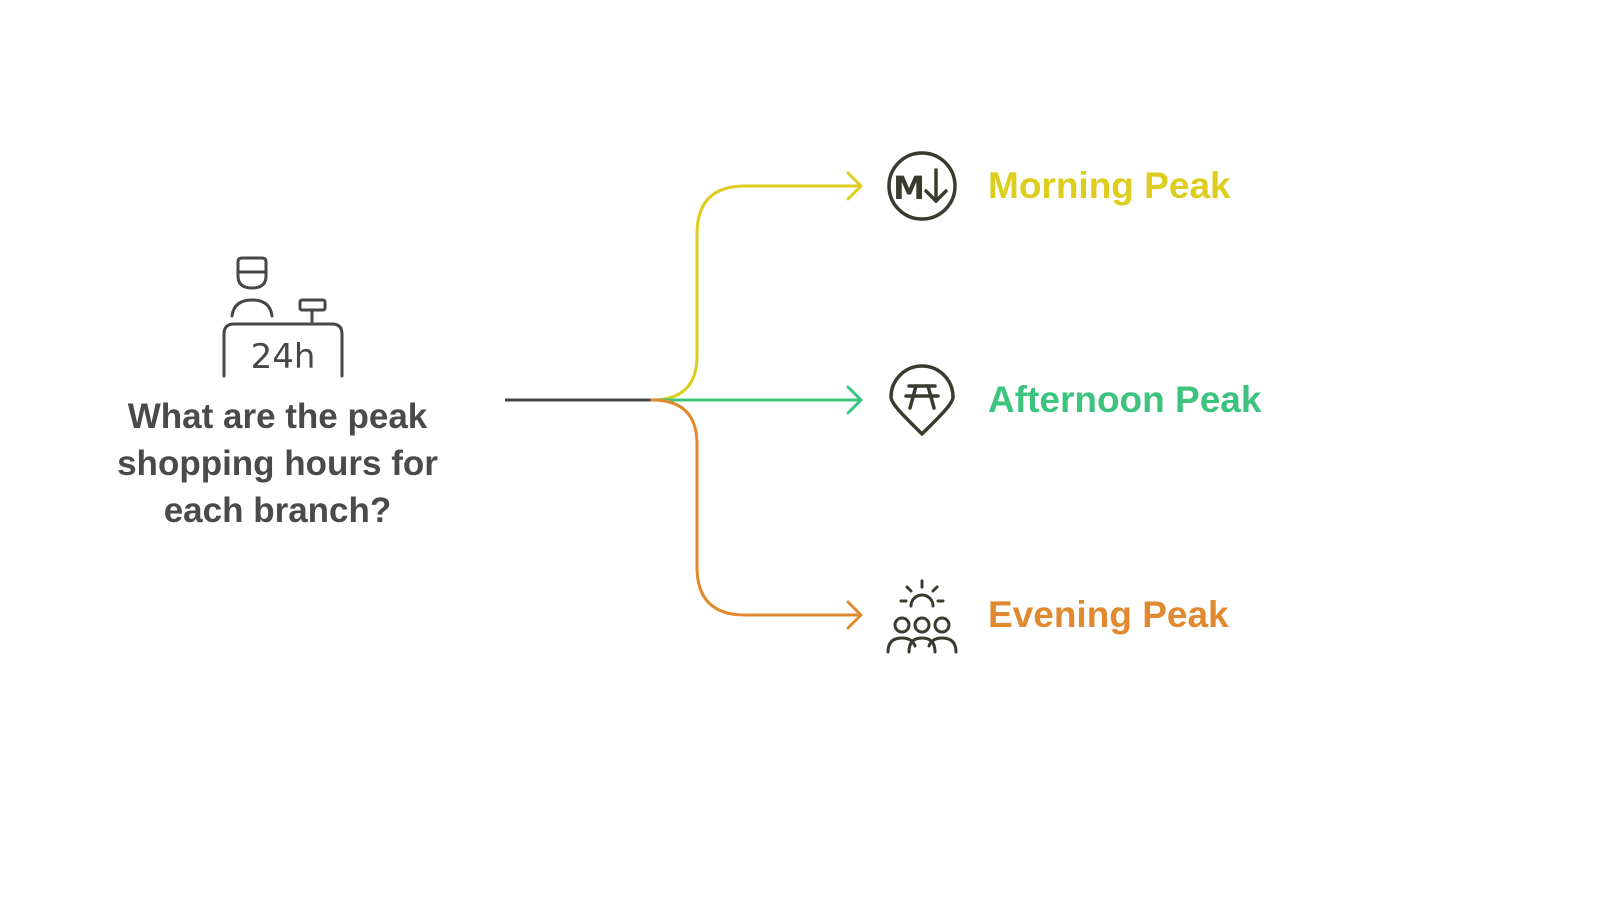 The width and height of the screenshot is (1600, 900). What do you see at coordinates (756, 286) in the screenshot?
I see `branch-connector-morning` at bounding box center [756, 286].